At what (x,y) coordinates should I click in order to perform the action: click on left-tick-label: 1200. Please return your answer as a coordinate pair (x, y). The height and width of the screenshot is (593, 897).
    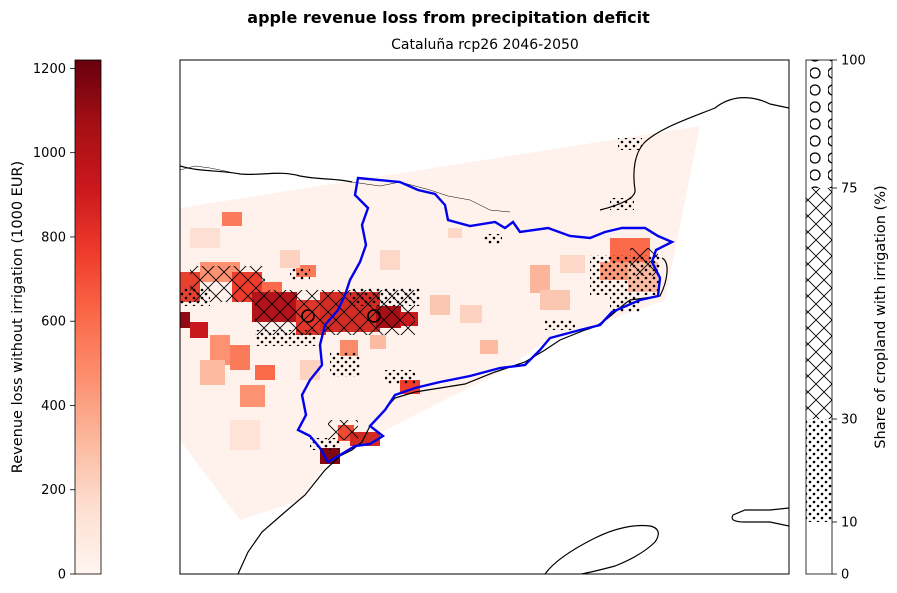
    Looking at the image, I should click on (49, 69).